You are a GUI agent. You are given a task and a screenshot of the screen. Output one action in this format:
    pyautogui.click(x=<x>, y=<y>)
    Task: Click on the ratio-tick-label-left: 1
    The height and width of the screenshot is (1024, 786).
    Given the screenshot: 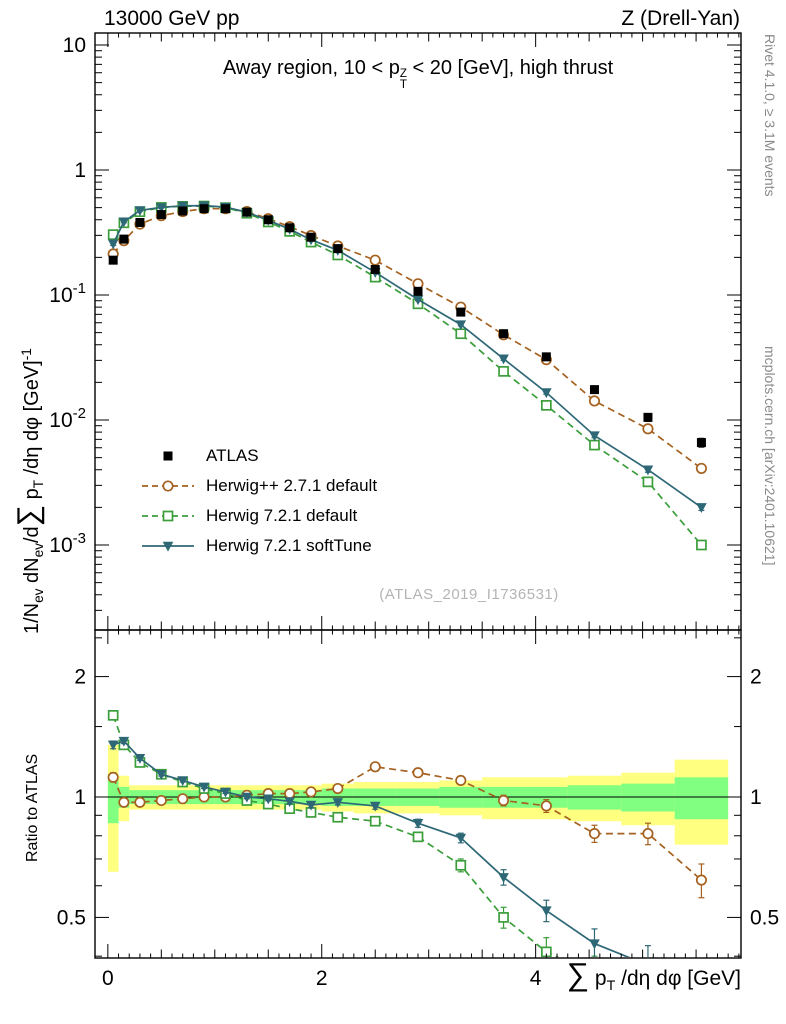 What is the action you would take?
    pyautogui.click(x=80, y=797)
    